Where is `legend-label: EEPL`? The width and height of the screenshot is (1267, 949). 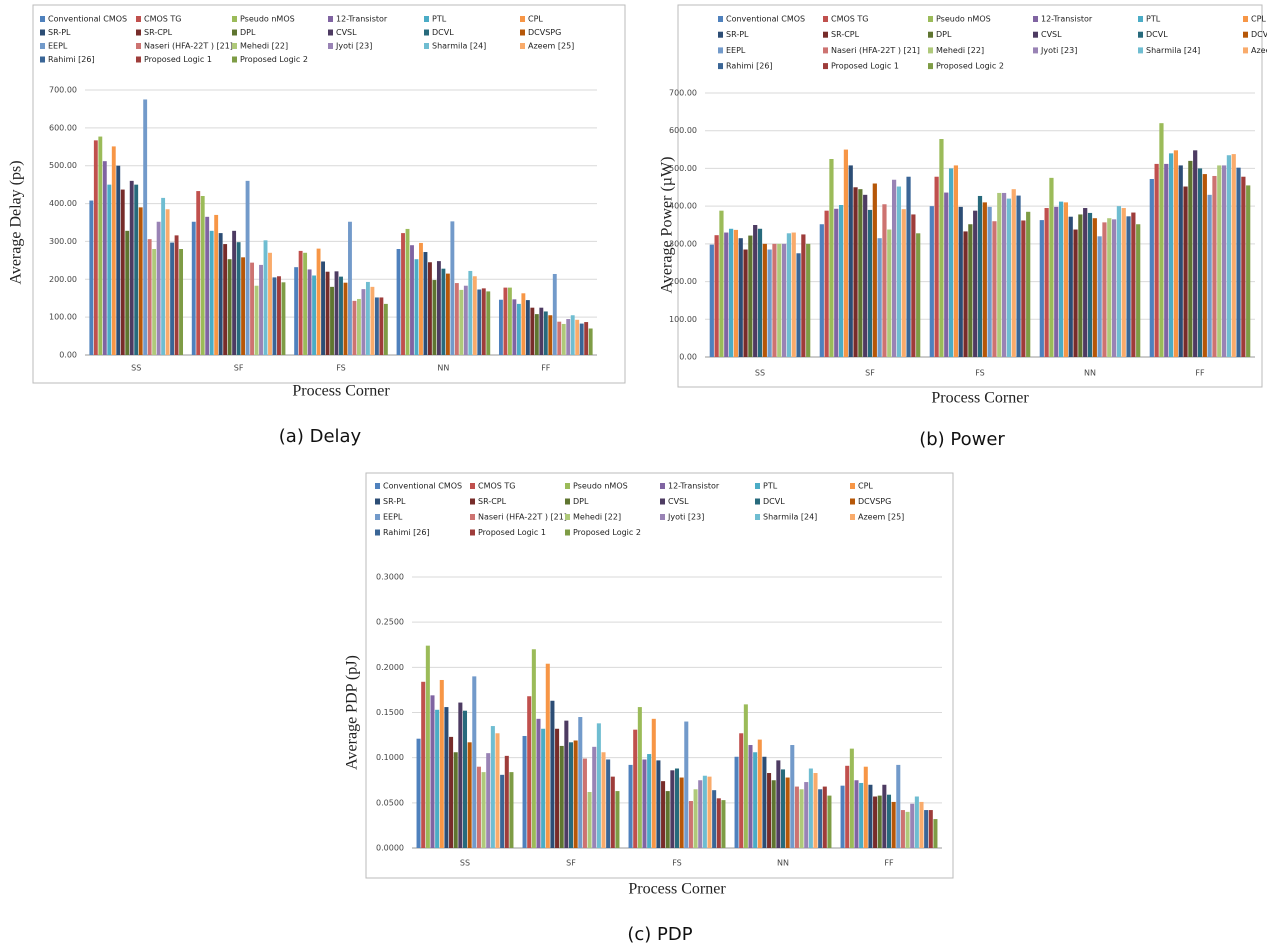
legend-label: EEPL is located at coordinates (736, 50).